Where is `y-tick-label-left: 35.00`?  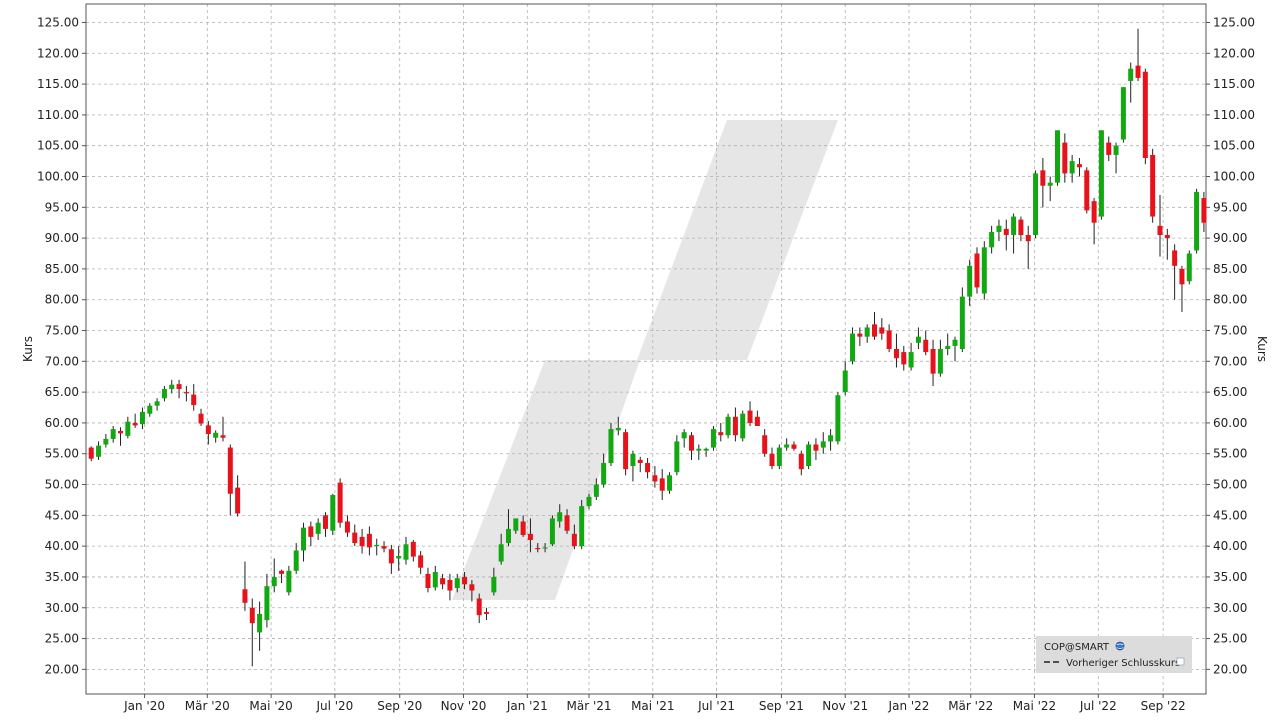
y-tick-label-left: 35.00 is located at coordinates (62, 577).